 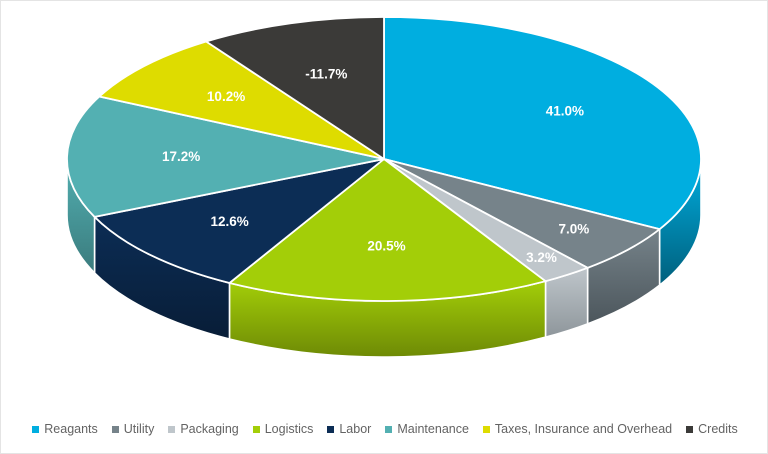 What do you see at coordinates (355, 428) in the screenshot?
I see `legend-item-label: Labor` at bounding box center [355, 428].